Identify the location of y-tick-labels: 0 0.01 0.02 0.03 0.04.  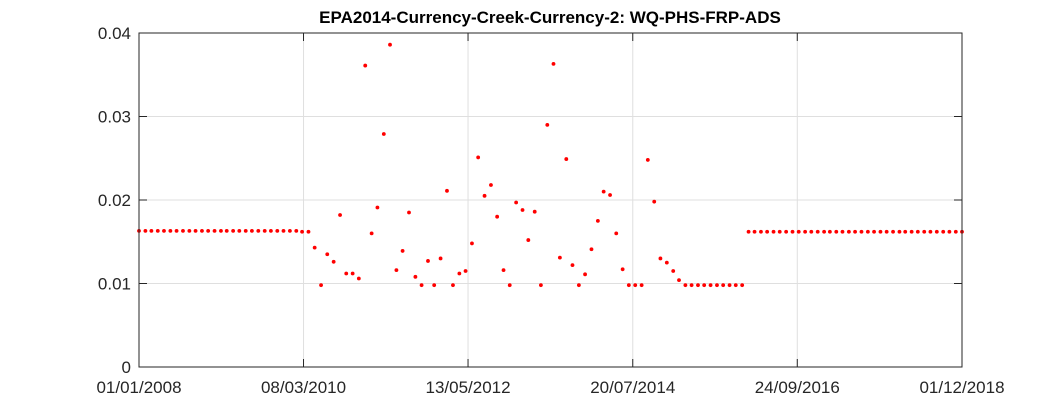
(114, 200).